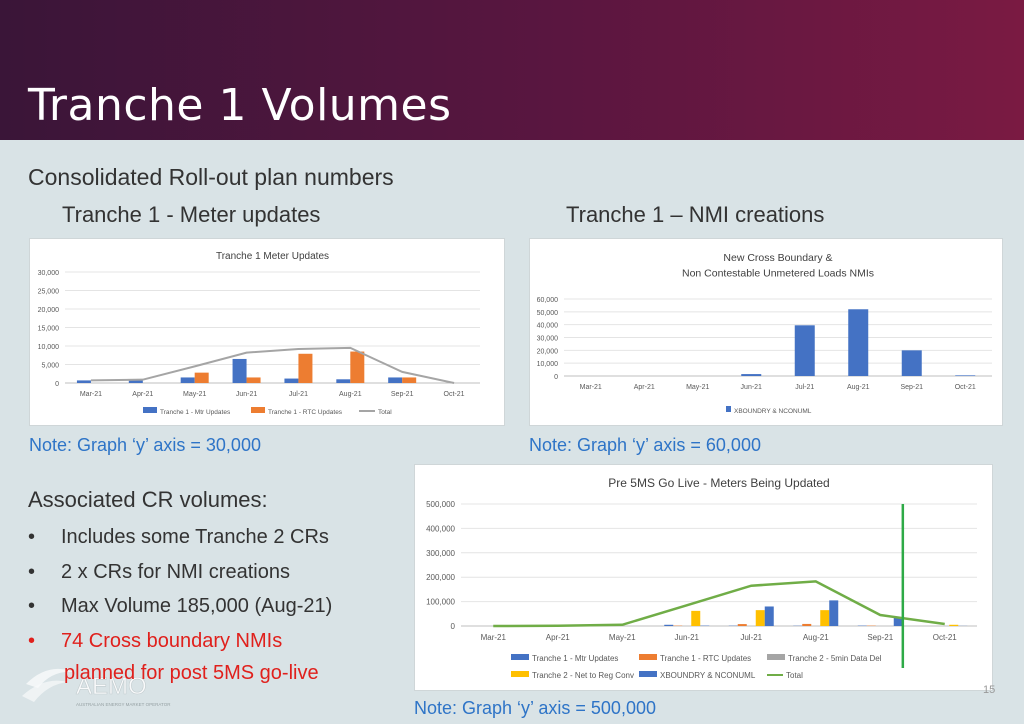  Describe the element at coordinates (49, 347) in the screenshot. I see `y-tick-label: 10,000` at that location.